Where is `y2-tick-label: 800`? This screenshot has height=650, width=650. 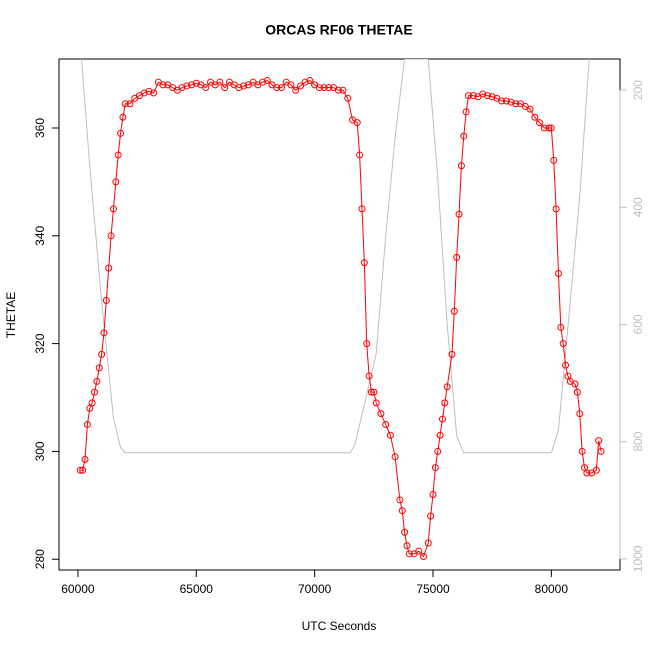
y2-tick-label: 800 is located at coordinates (638, 441).